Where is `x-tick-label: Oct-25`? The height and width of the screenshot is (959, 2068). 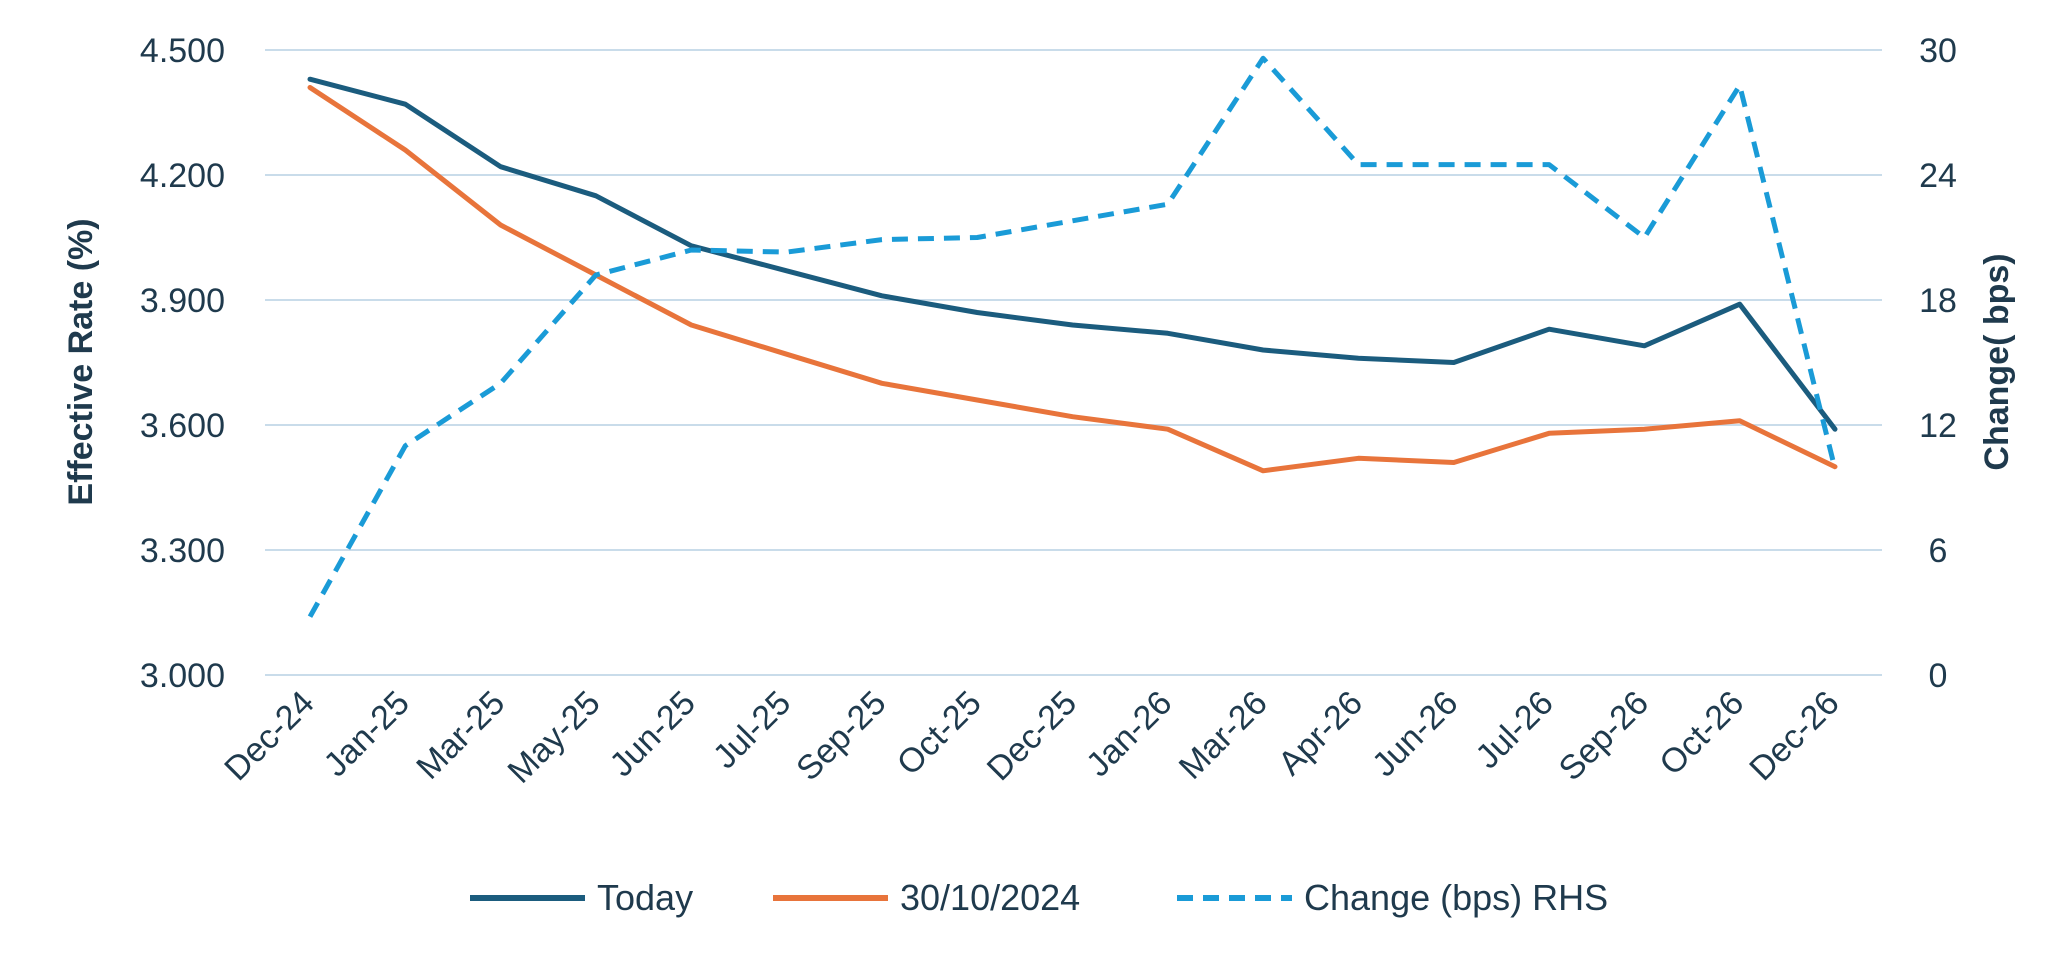 x-tick-label: Oct-25 is located at coordinates (939, 733).